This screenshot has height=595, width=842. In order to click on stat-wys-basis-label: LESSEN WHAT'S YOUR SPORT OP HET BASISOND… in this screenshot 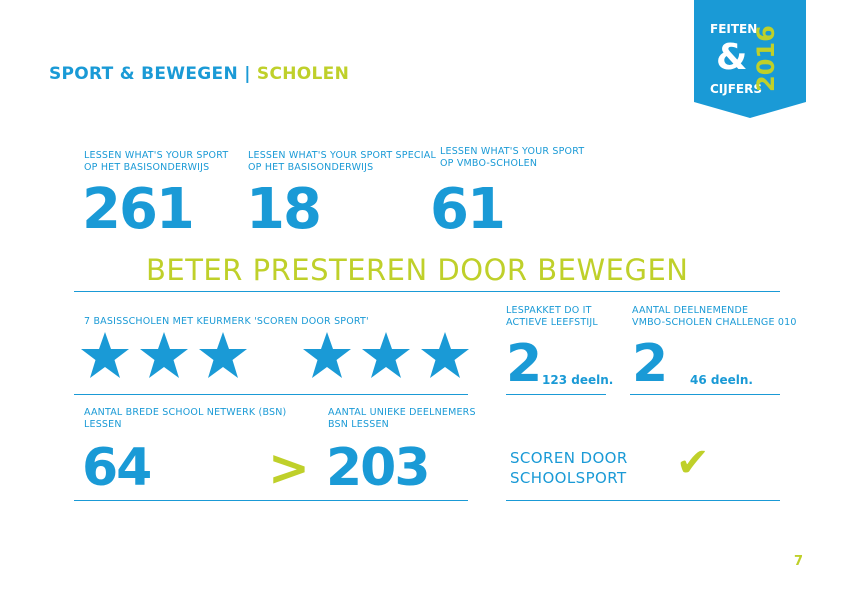, I will do `click(156, 162)`.